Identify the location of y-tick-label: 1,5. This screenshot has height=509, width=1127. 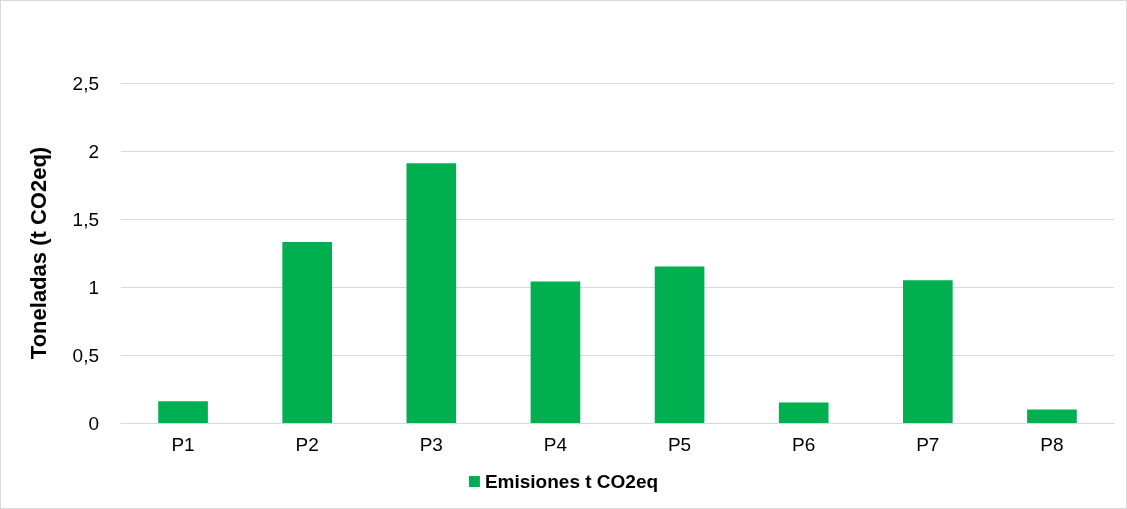
(85, 219).